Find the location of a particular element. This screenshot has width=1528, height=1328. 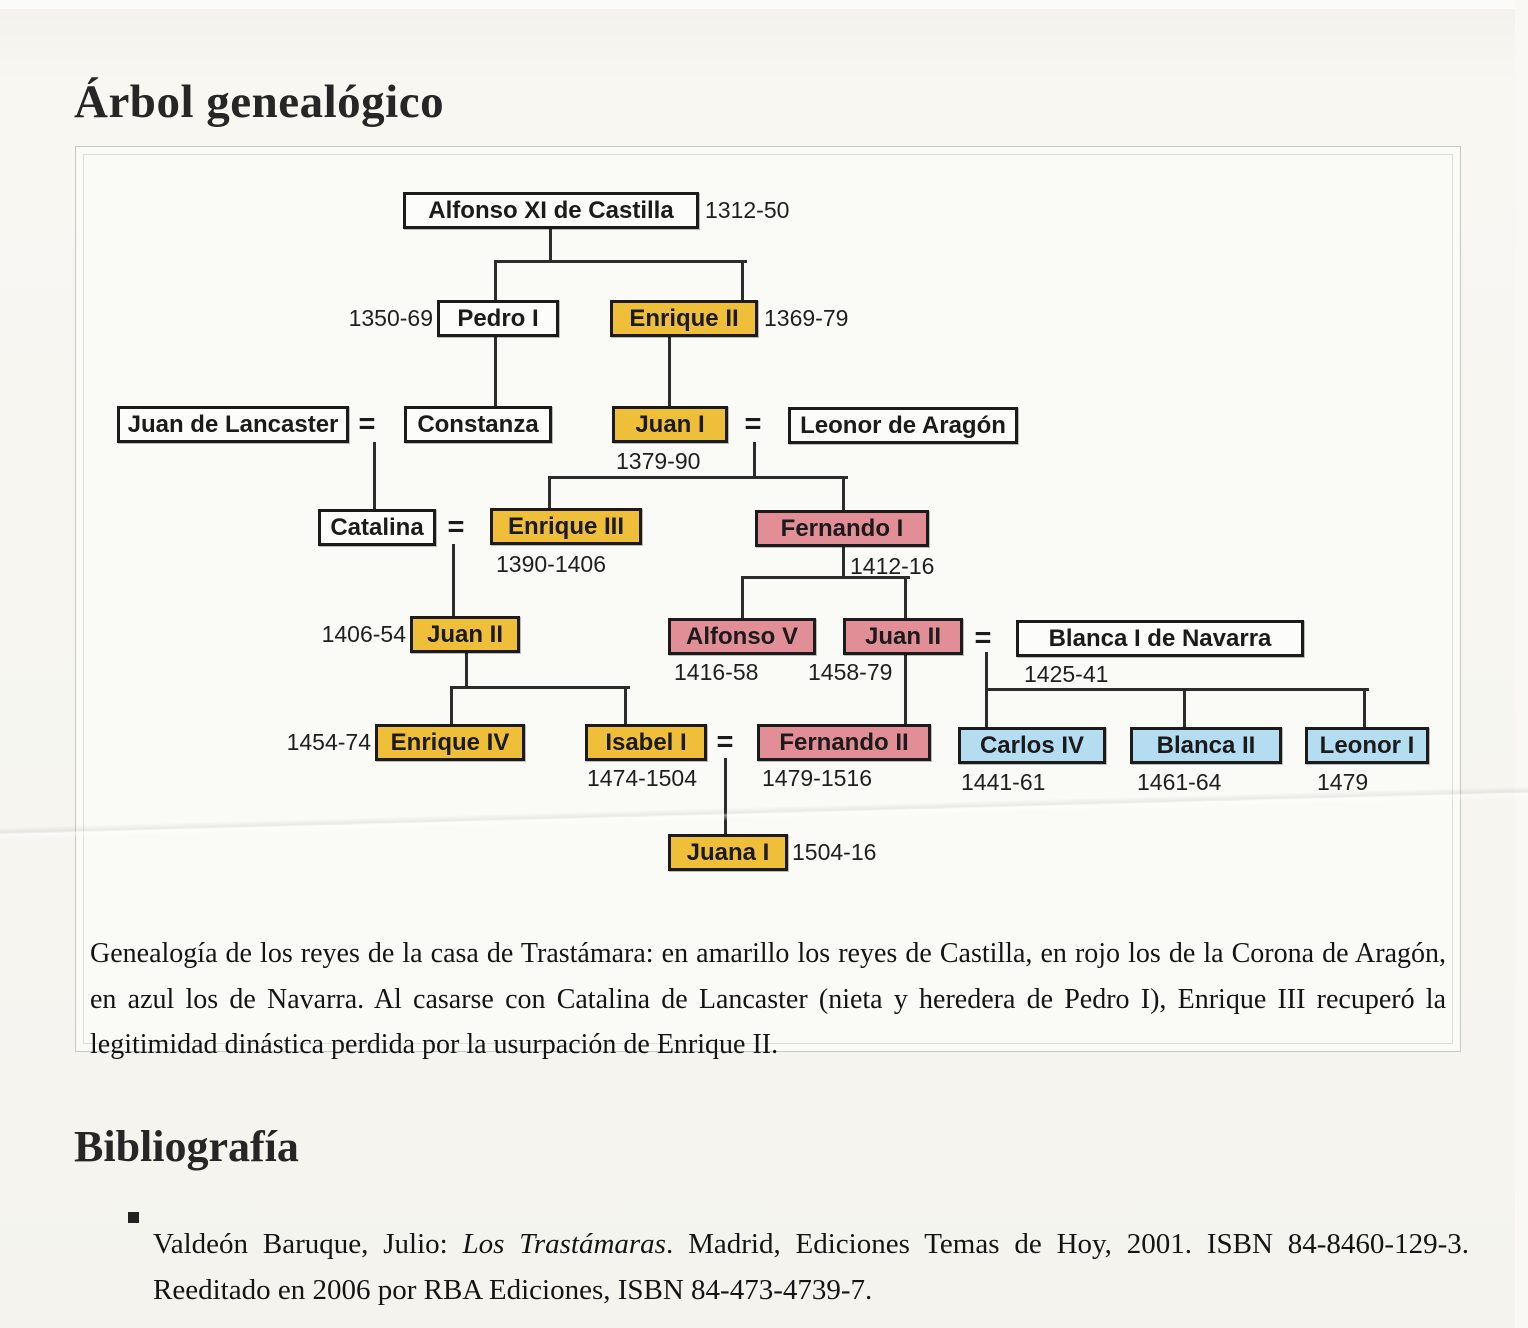

person-box-carlos_iv: Carlos IV is located at coordinates (1032, 745).